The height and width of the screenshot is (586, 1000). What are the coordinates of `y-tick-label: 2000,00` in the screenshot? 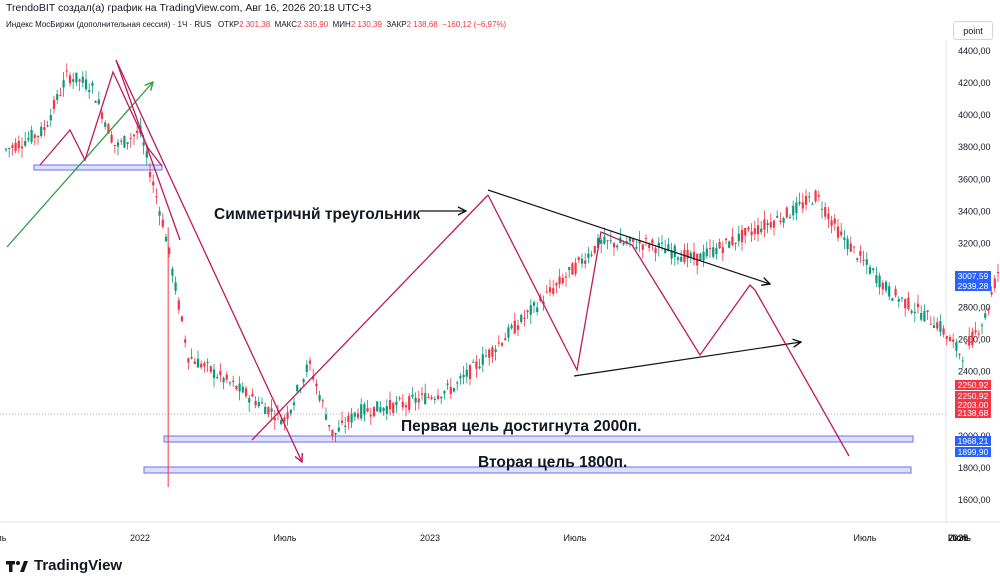 It's located at (974, 436).